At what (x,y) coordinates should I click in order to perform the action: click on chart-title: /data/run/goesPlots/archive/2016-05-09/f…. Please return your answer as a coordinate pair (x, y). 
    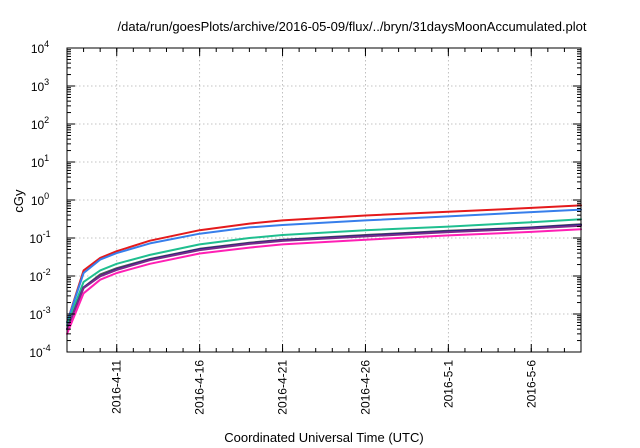
    Looking at the image, I should click on (352, 26).